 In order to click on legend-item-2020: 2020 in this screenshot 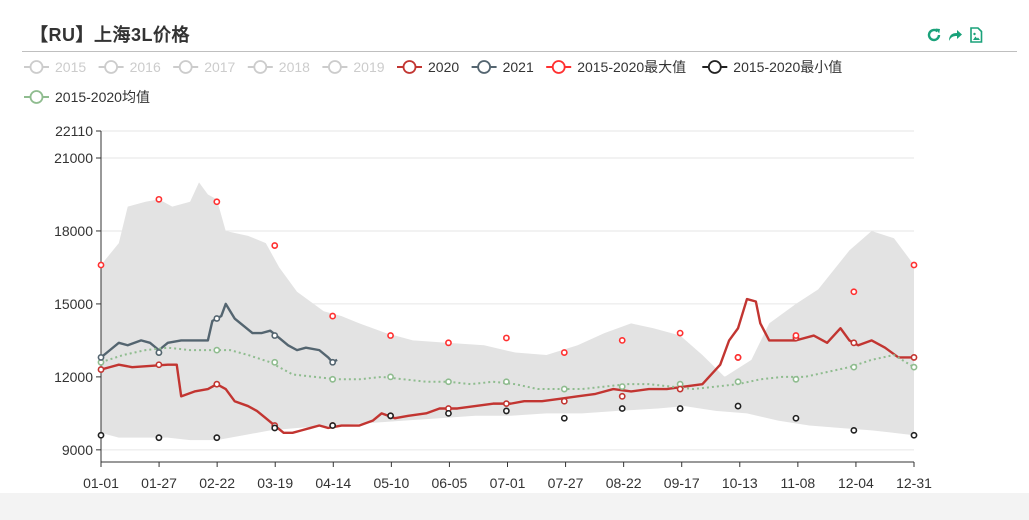, I will do `click(428, 67)`.